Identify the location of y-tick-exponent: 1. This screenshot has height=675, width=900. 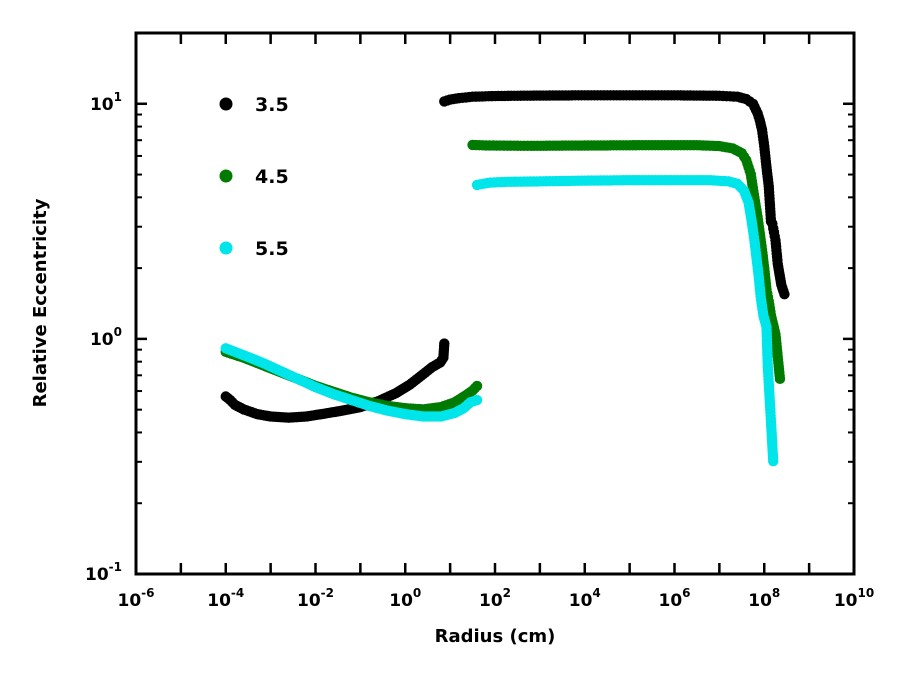
(118, 97).